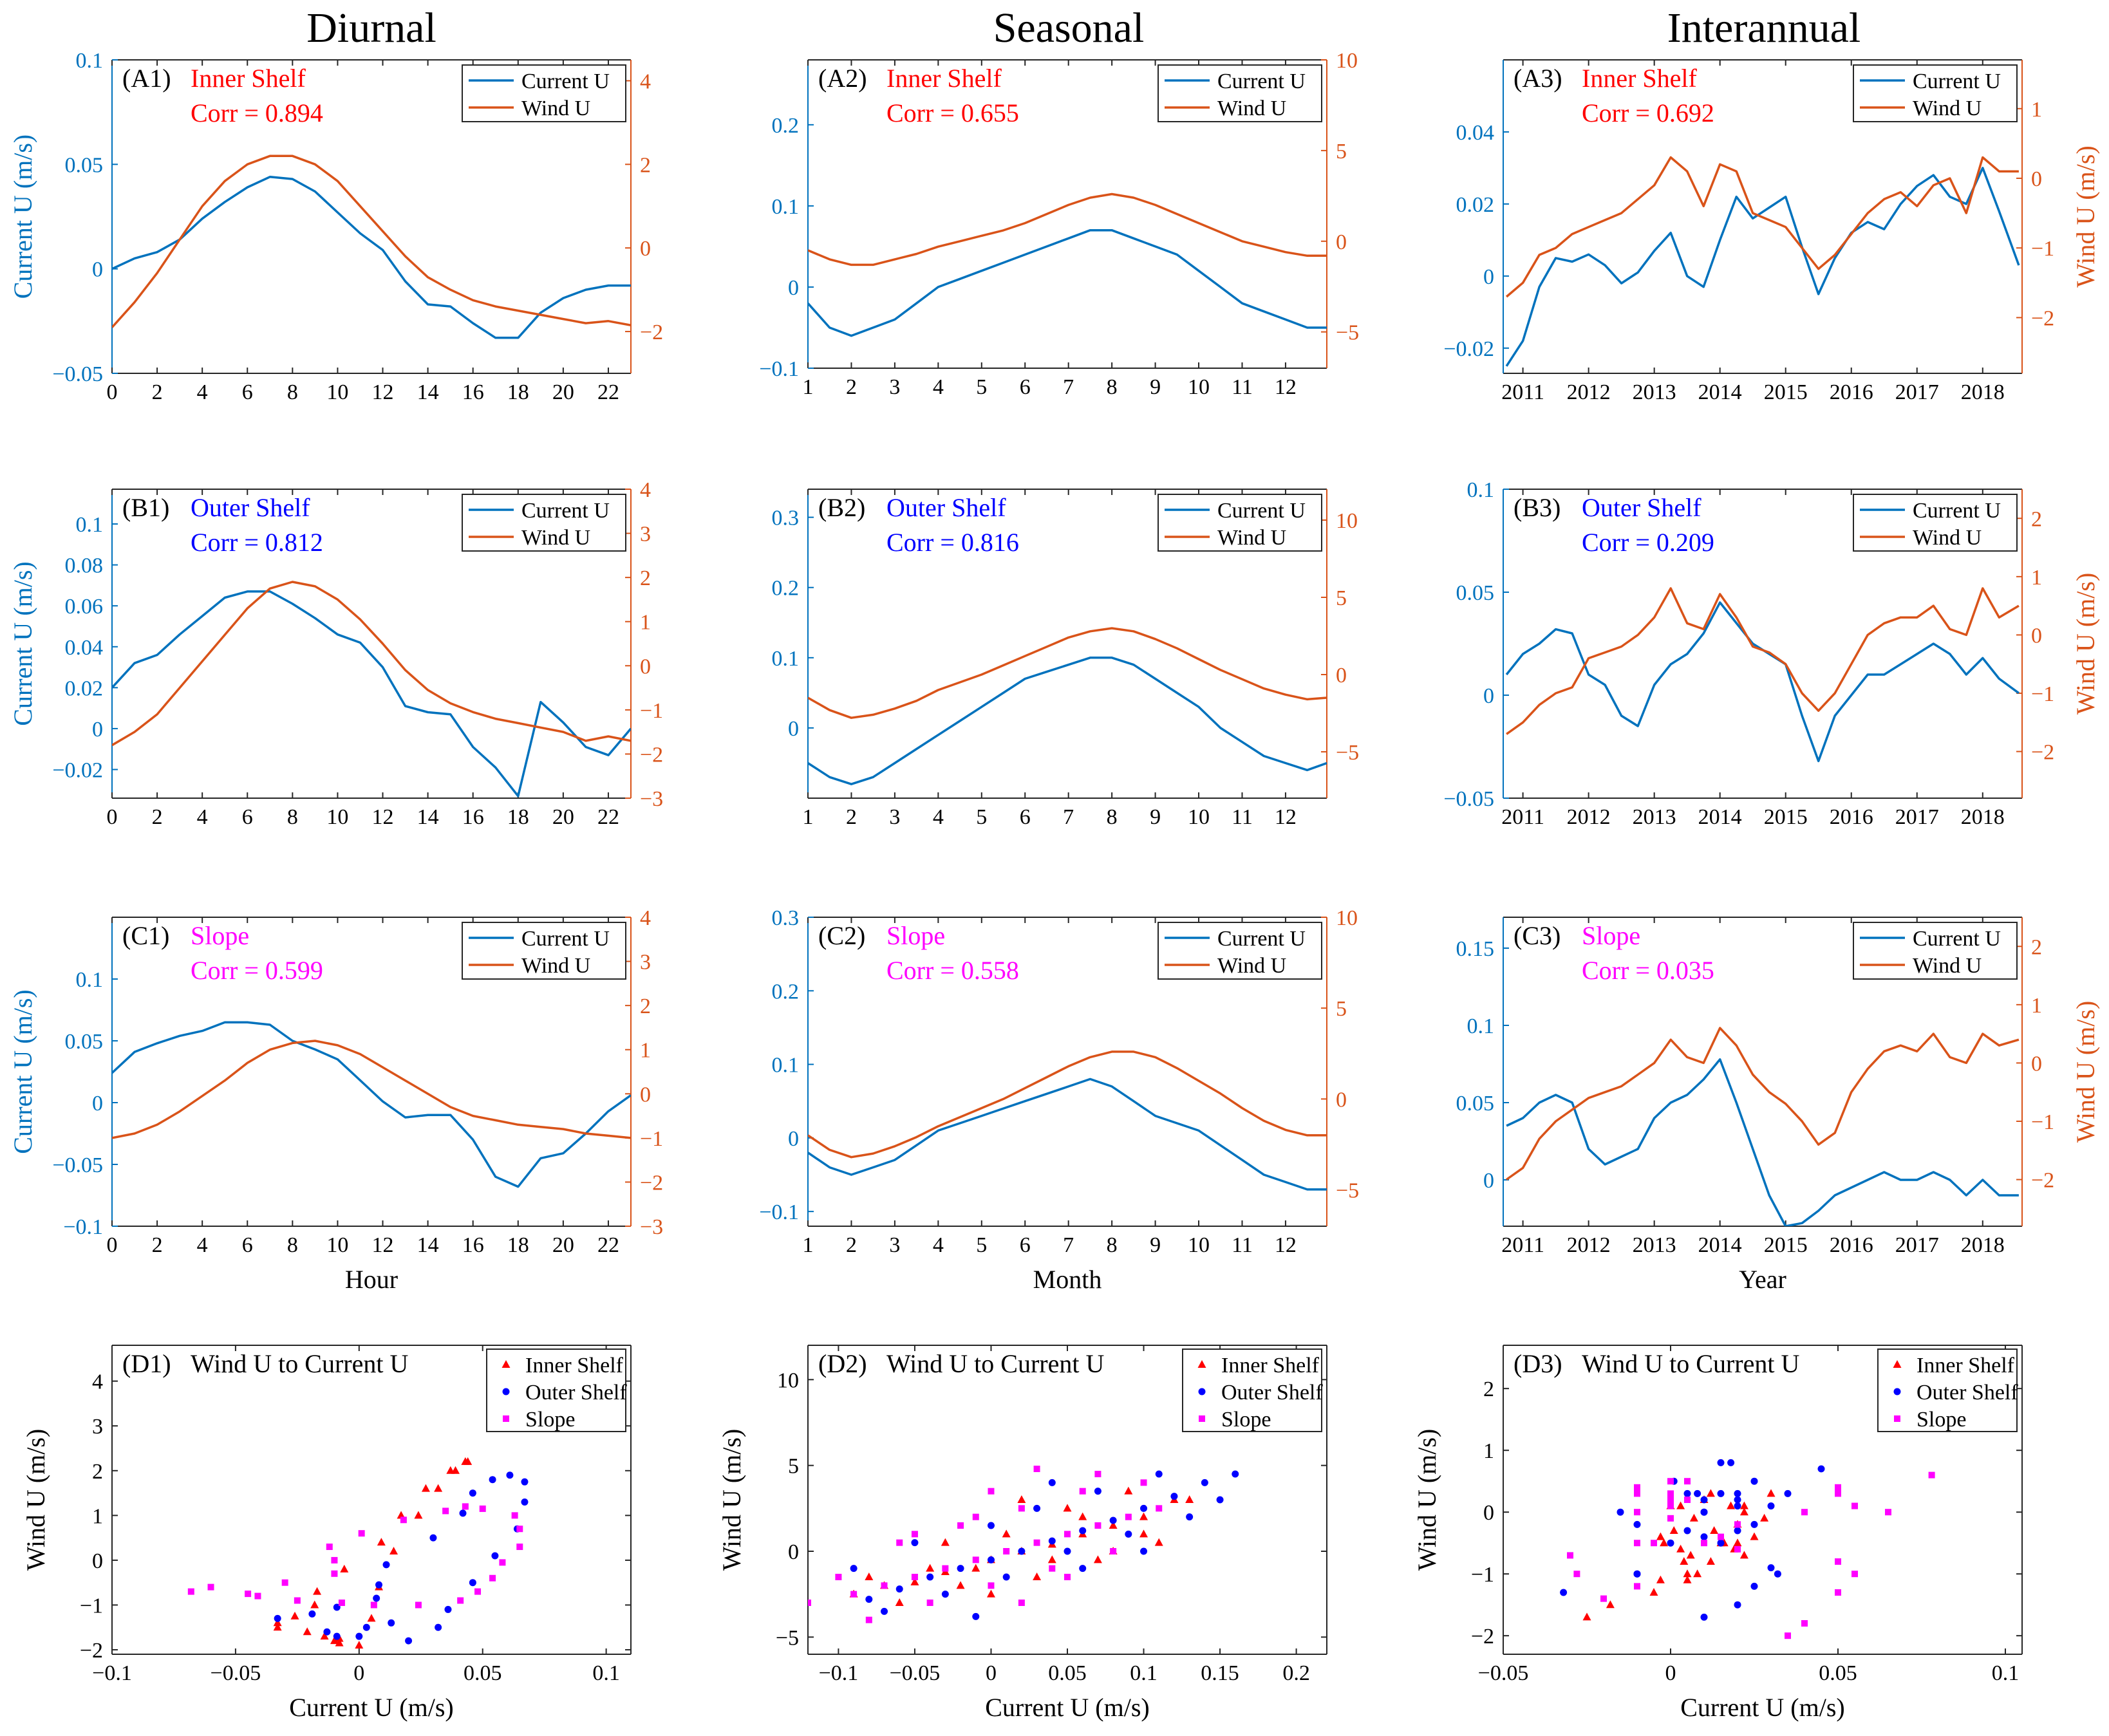  What do you see at coordinates (646, 963) in the screenshot?
I see `y2-tick-label: 3` at bounding box center [646, 963].